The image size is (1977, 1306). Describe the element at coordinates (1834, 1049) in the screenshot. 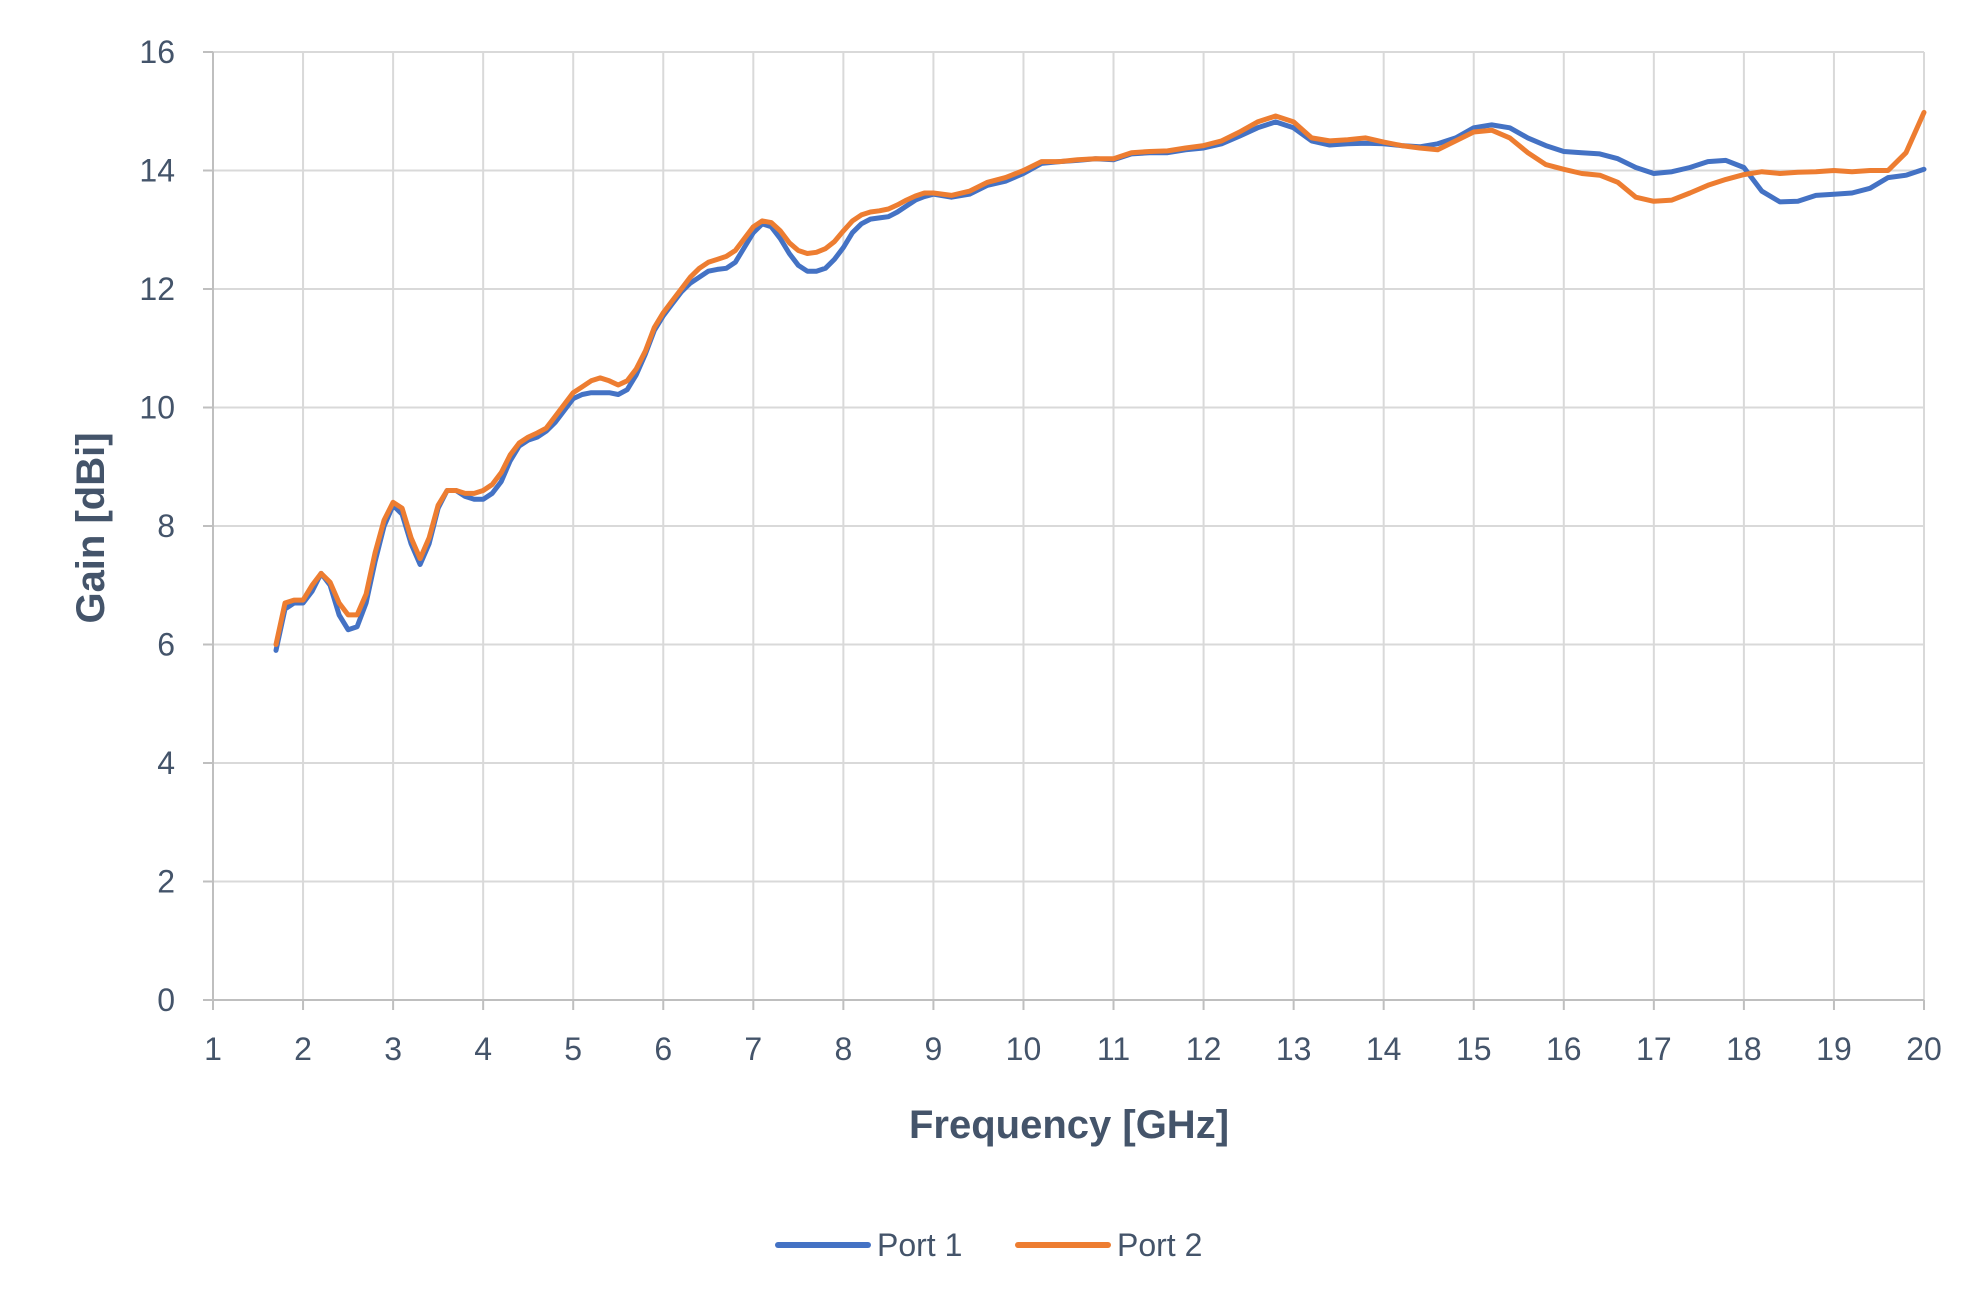

I see `x-tick-label: 19` at that location.